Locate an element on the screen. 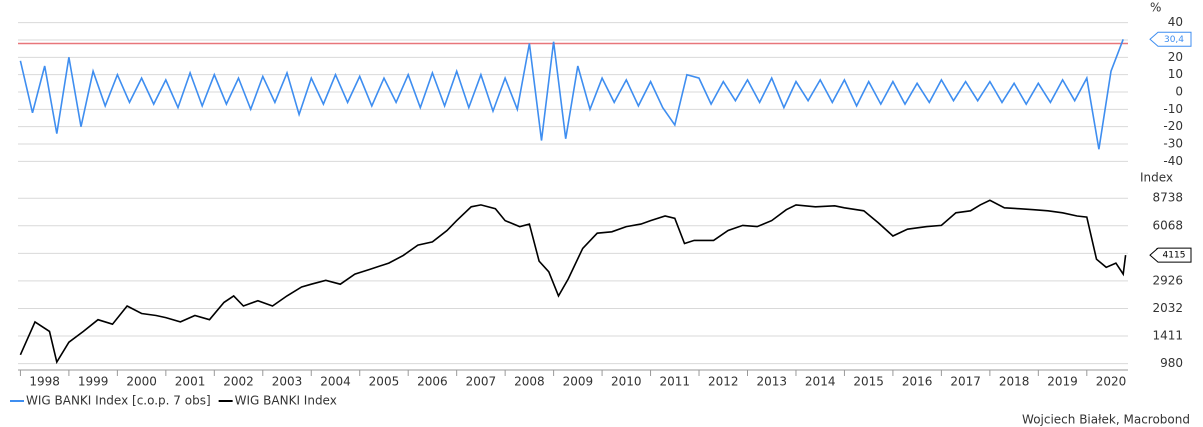  x-tick-label: 2000 is located at coordinates (141, 382).